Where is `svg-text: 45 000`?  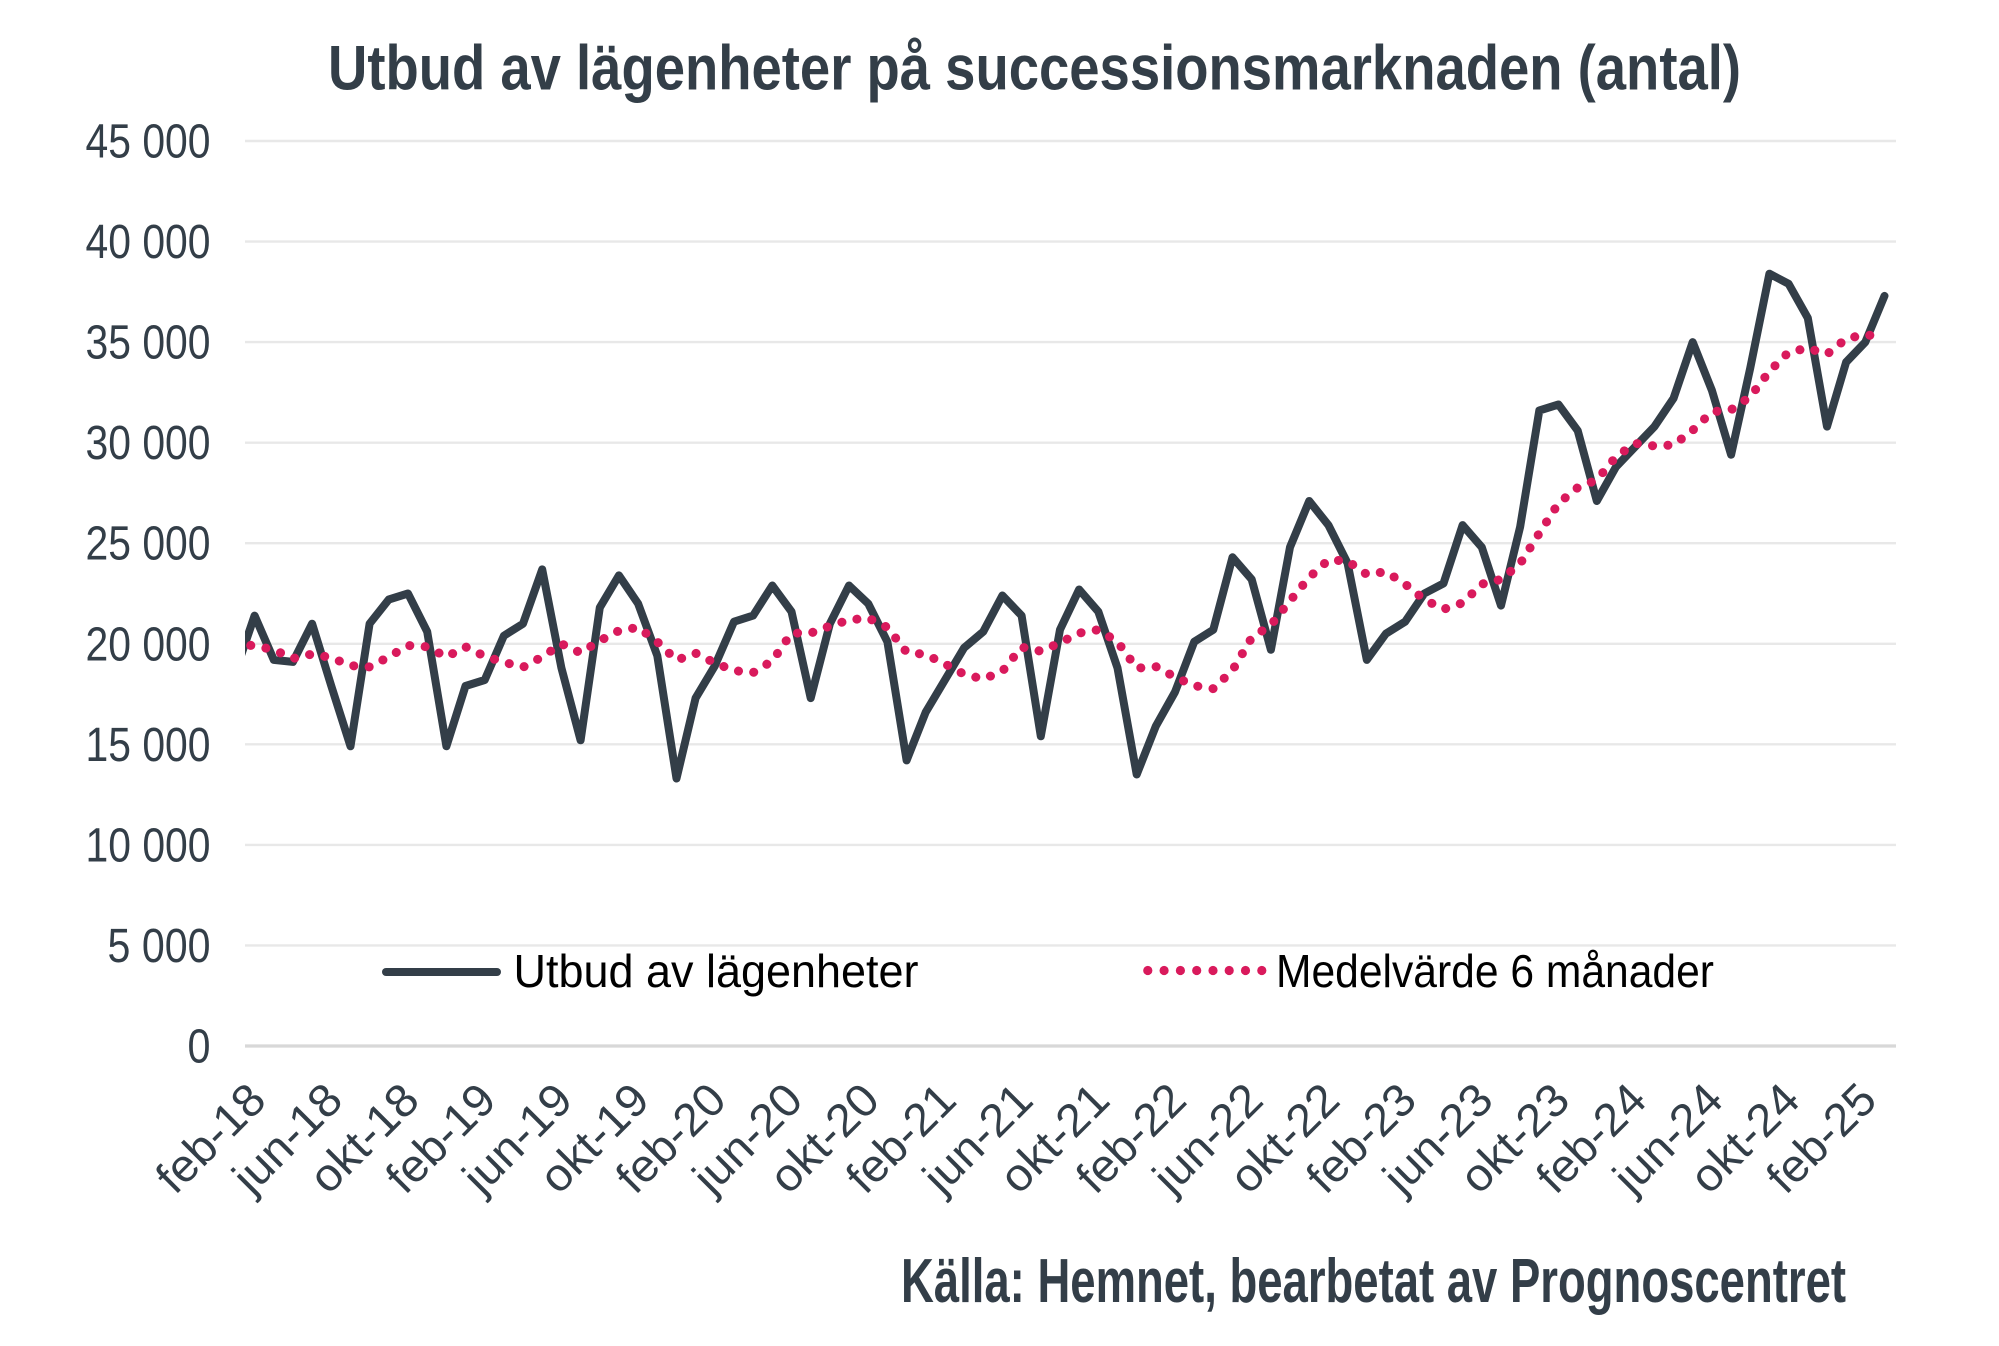
svg-text: 45 000 is located at coordinates (148, 142).